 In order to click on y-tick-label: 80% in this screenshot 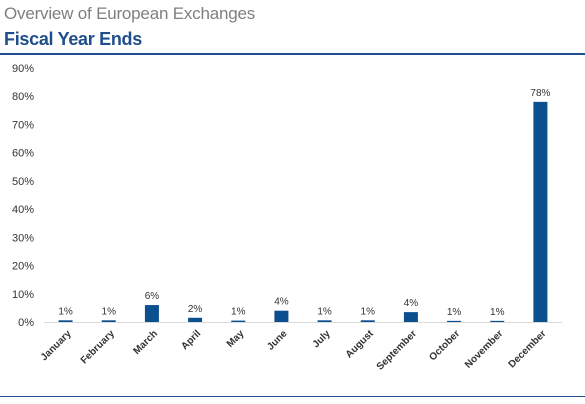, I will do `click(23, 97)`.